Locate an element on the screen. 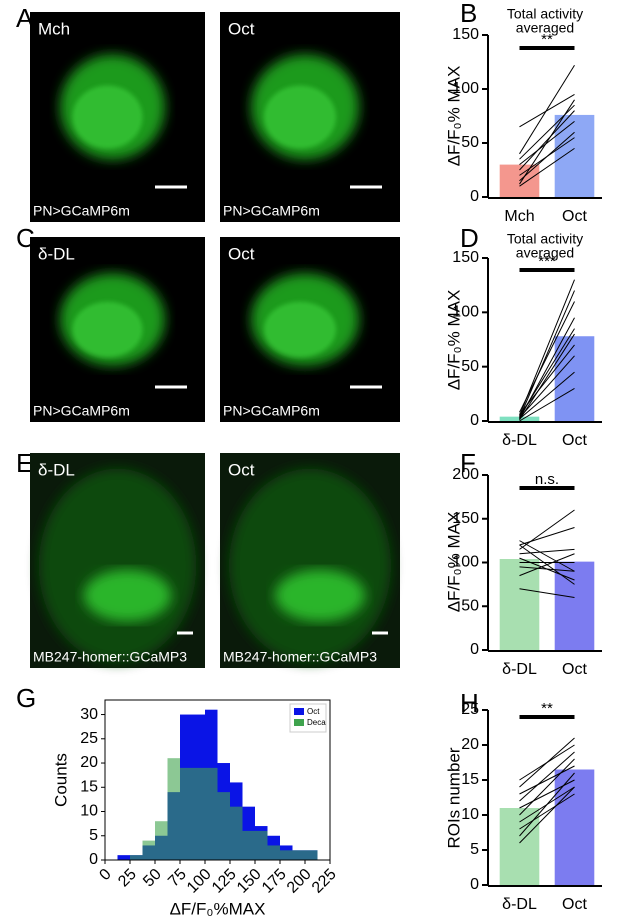 Image resolution: width=617 pixels, height=922 pixels. x-tick-label: 50 is located at coordinates (152, 878).